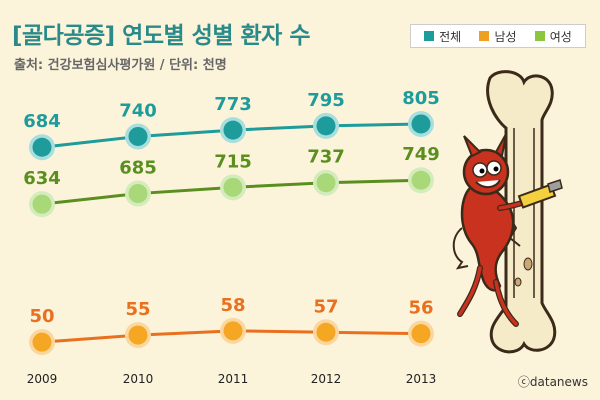 The image size is (600, 400). Describe the element at coordinates (42, 342) in the screenshot. I see `data-point-male-2009` at that location.